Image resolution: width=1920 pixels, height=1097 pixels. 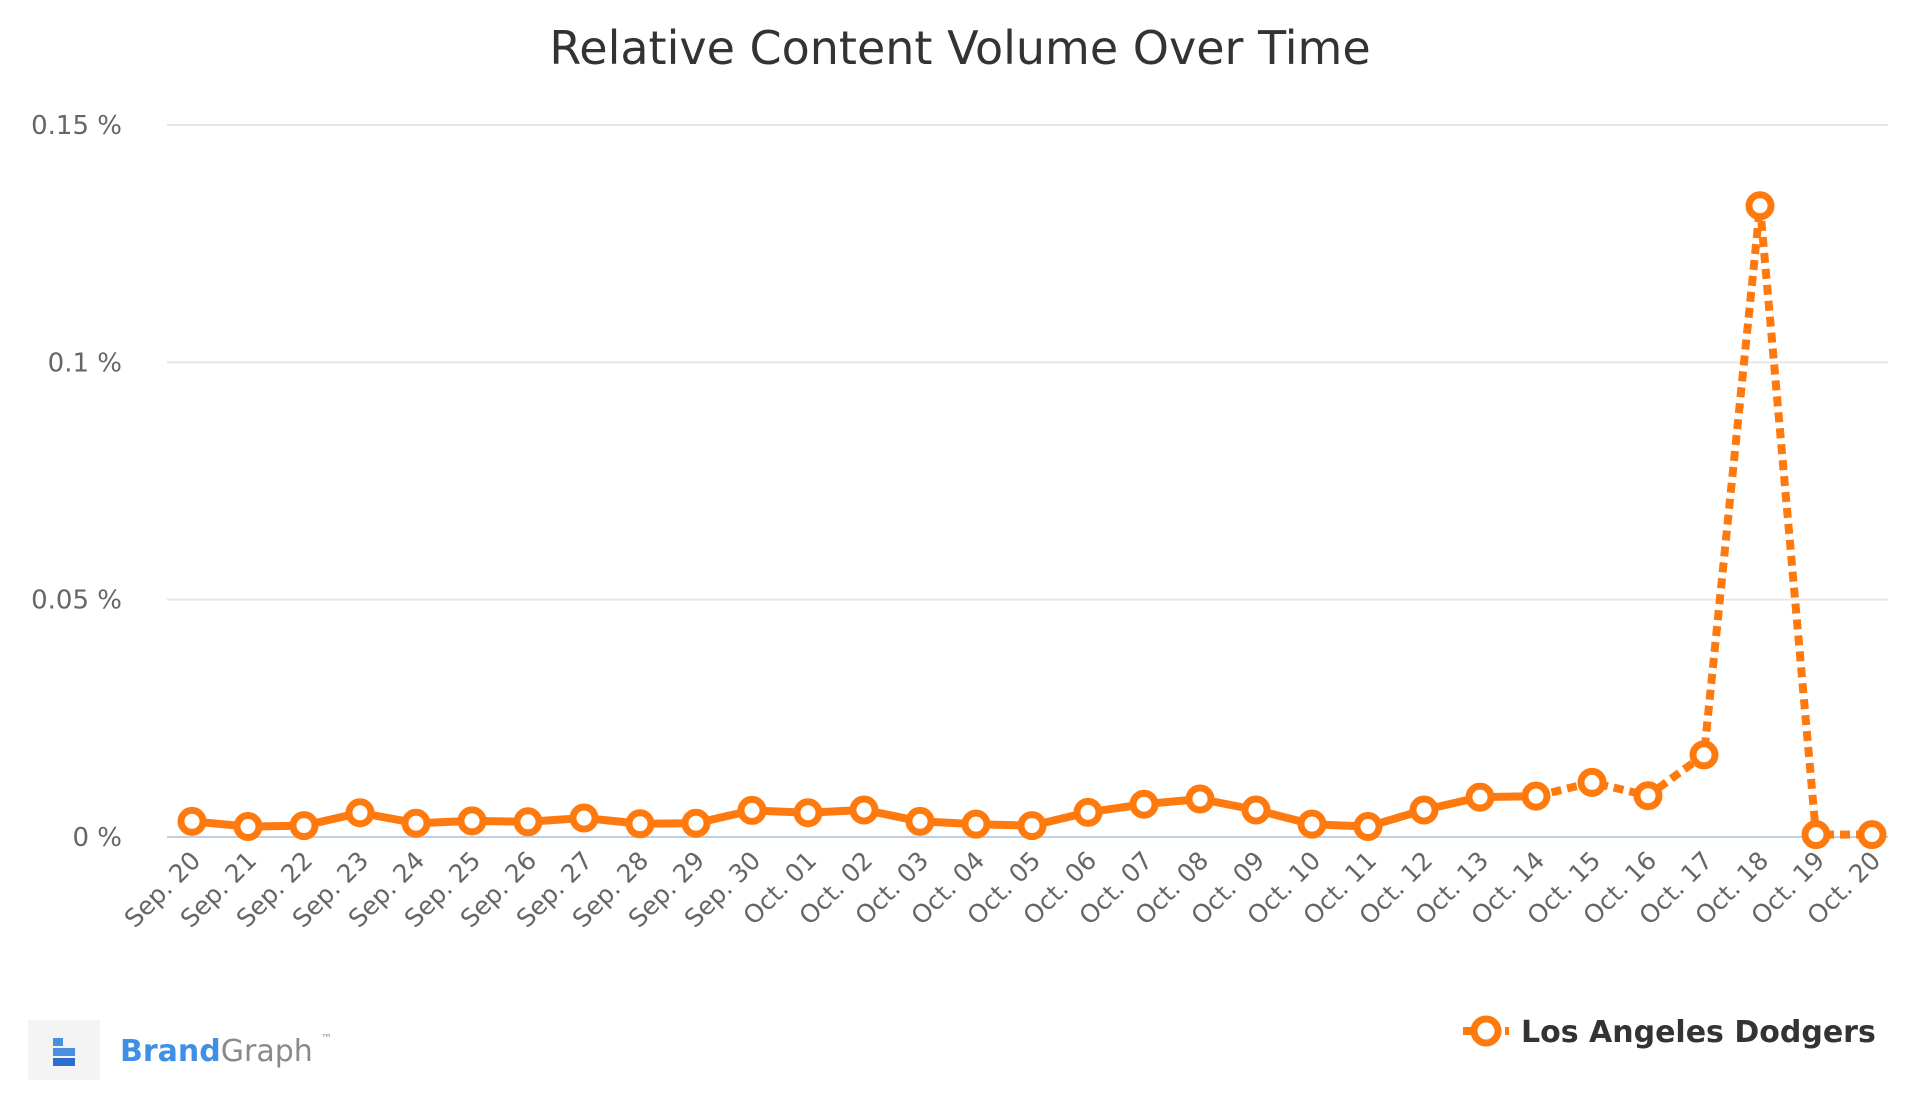 I want to click on y-axis-tick-labels: 0 % 0.05 % 0.1 % 0.15 %, so click(x=76, y=482).